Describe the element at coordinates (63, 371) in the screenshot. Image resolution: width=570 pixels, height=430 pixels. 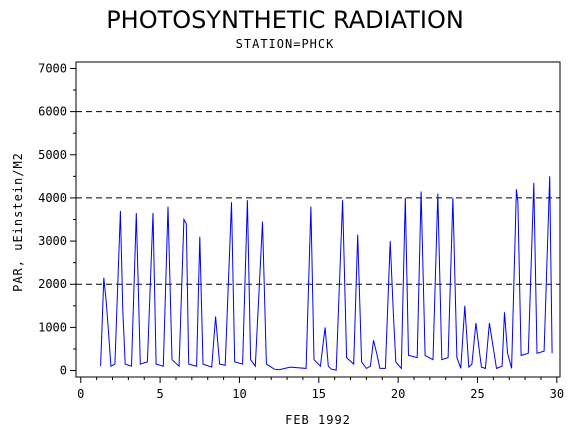
I see `y-tick-label: 0` at that location.